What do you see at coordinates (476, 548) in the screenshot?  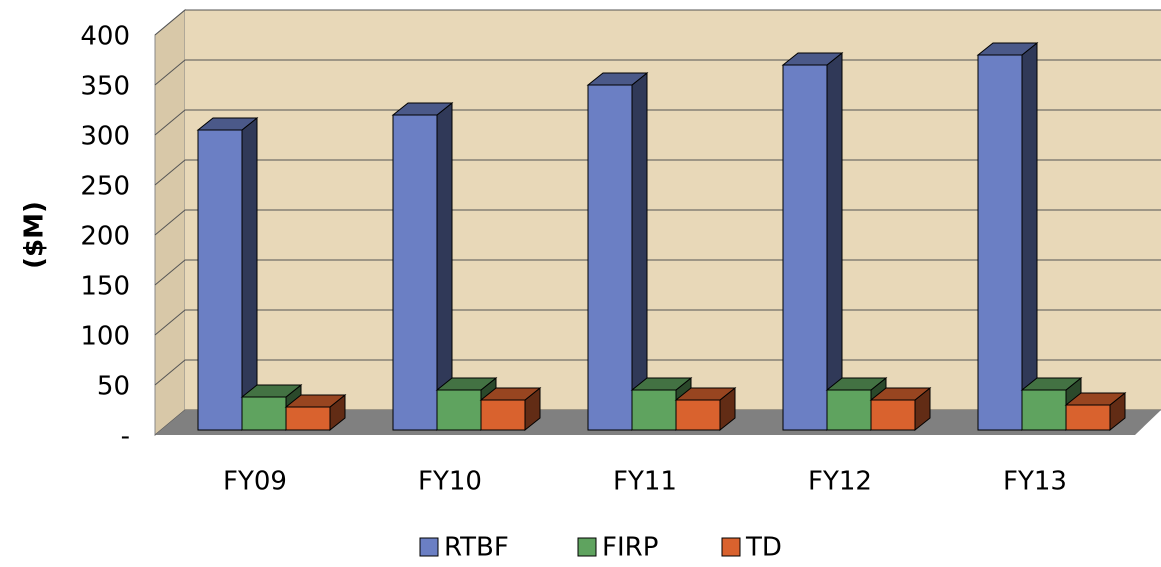 I see `legend-label: RTBF` at bounding box center [476, 548].